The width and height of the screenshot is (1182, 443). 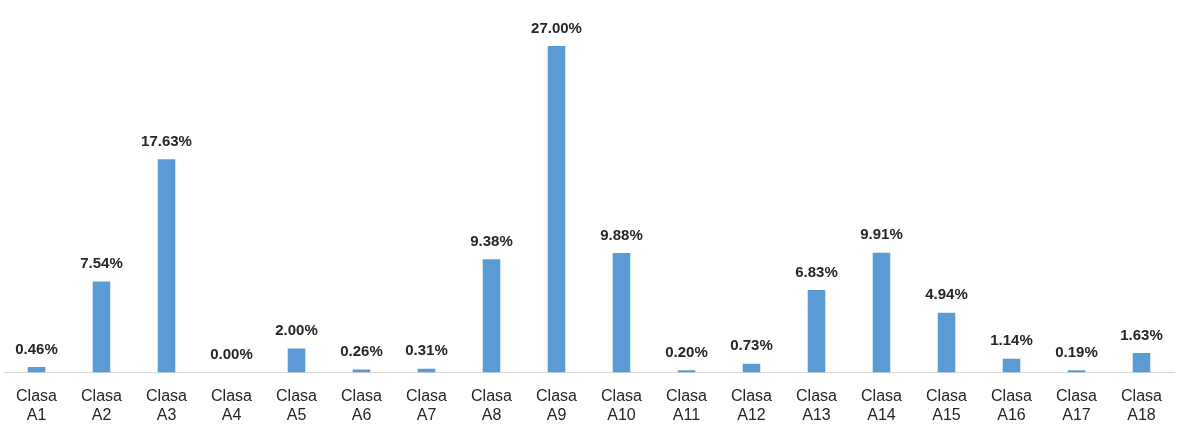 What do you see at coordinates (752, 404) in the screenshot?
I see `x-tick-label: Clasa A12` at bounding box center [752, 404].